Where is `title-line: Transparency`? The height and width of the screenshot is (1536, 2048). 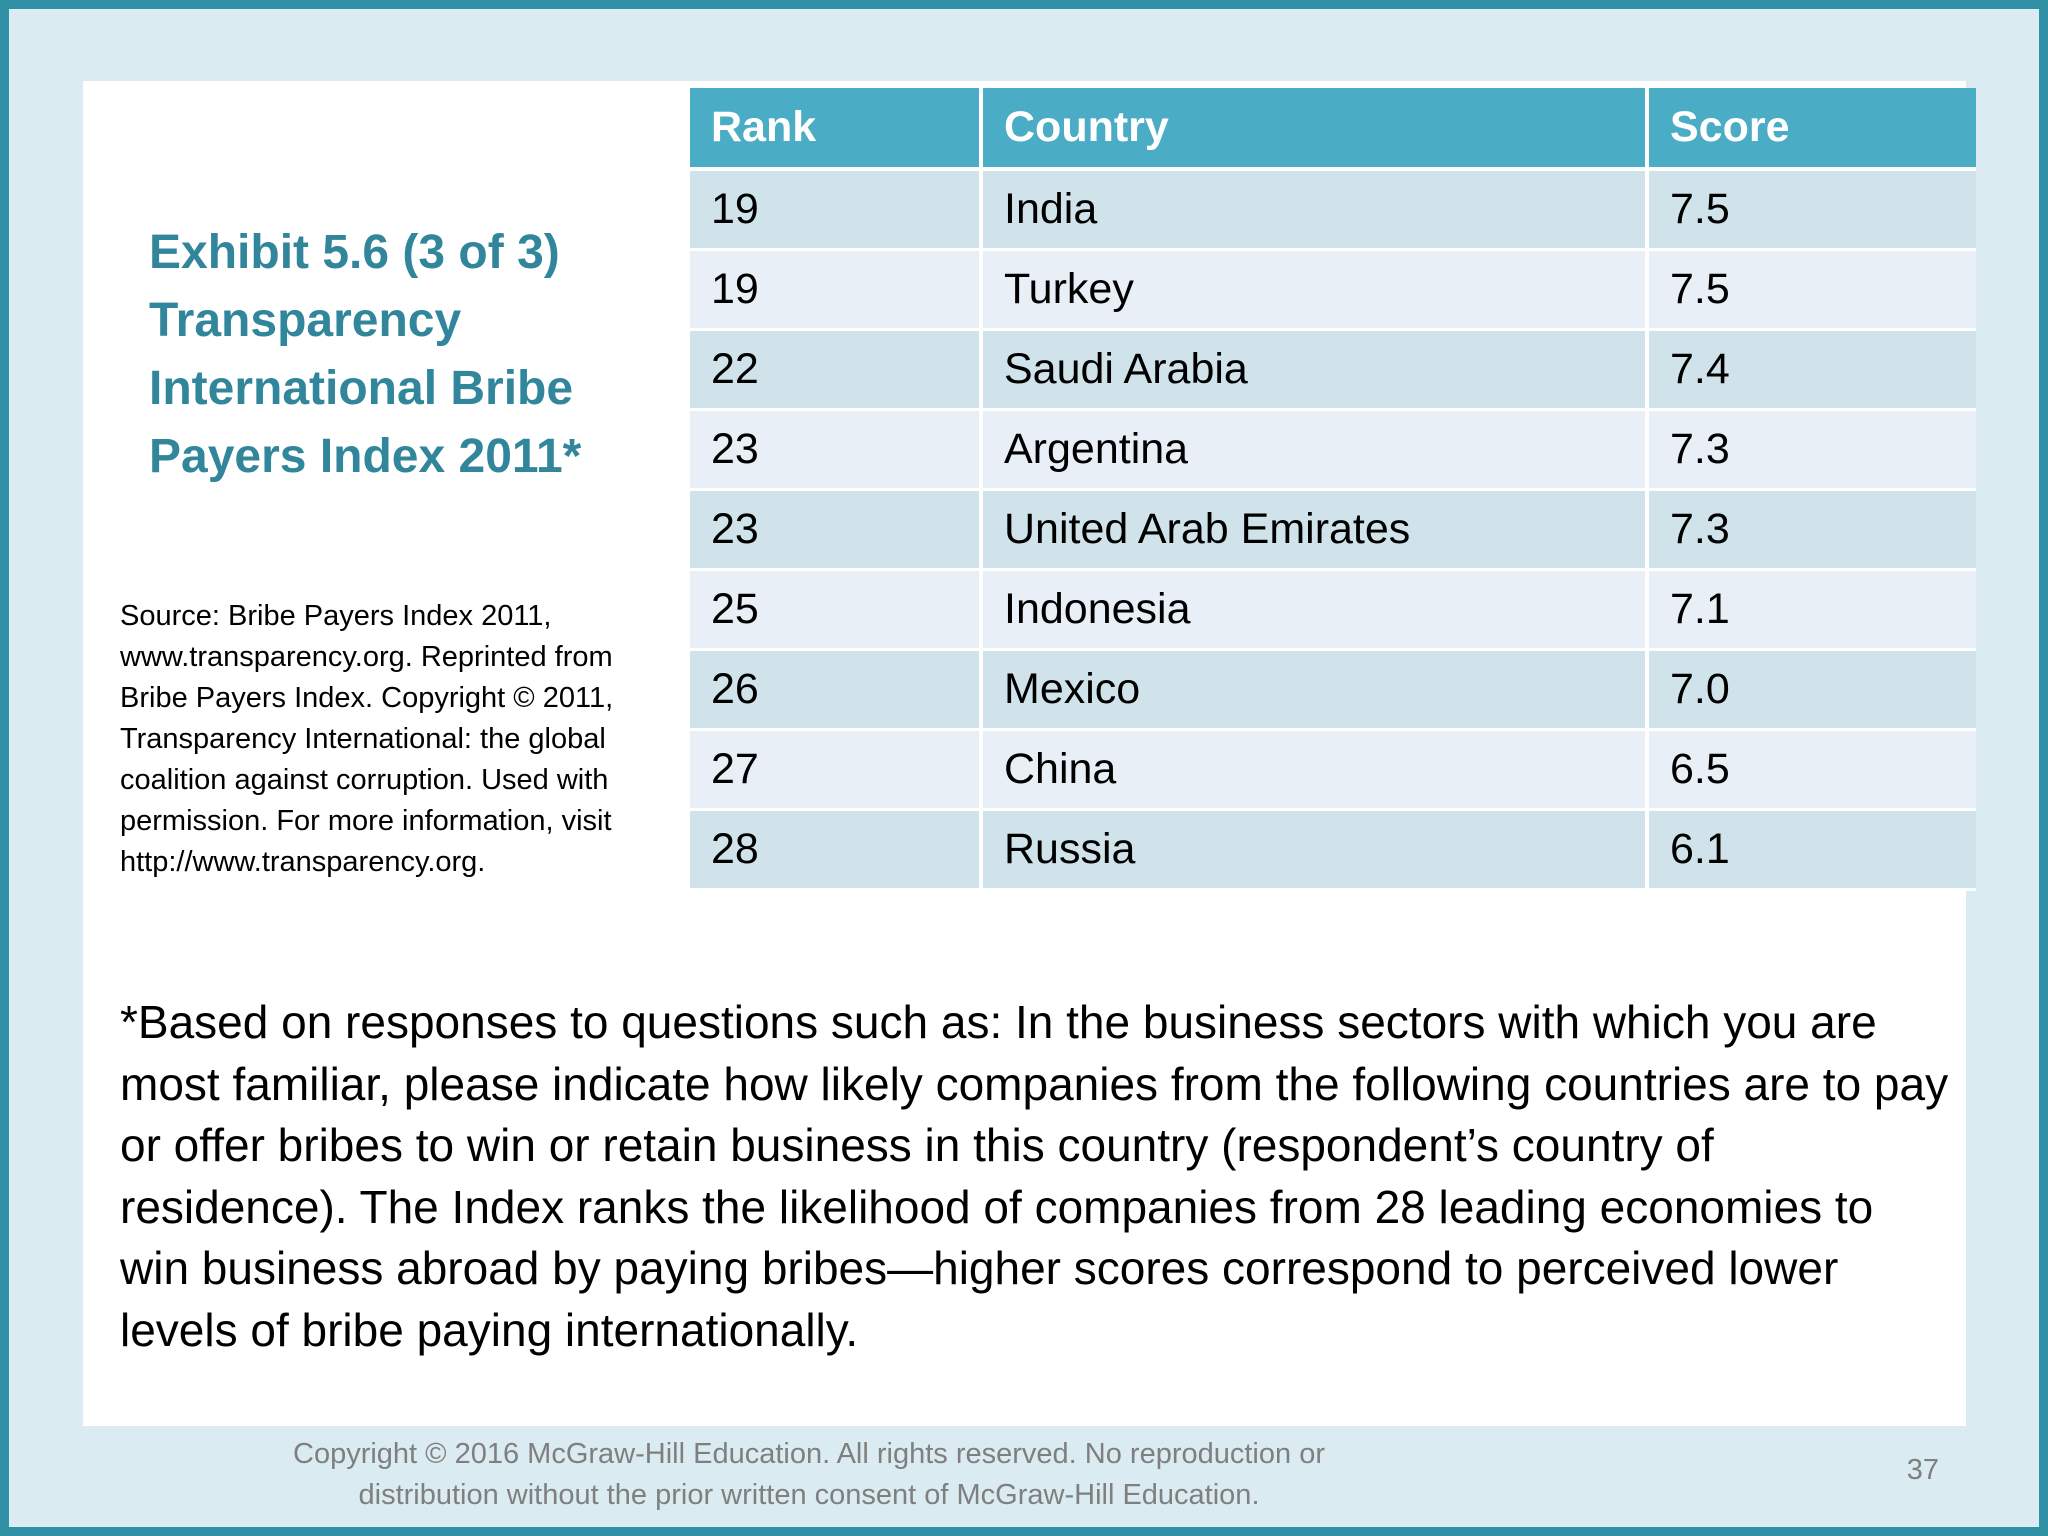 title-line: Transparency is located at coordinates (305, 320).